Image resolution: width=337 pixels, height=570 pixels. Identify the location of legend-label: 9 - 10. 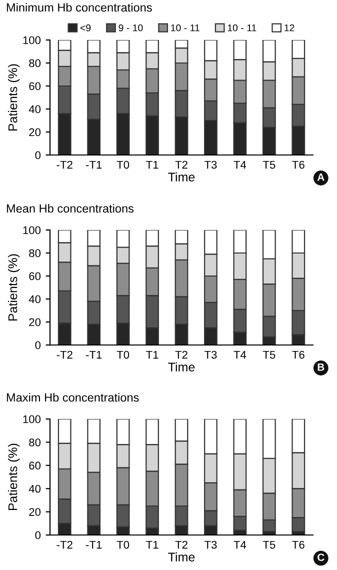
(130, 28).